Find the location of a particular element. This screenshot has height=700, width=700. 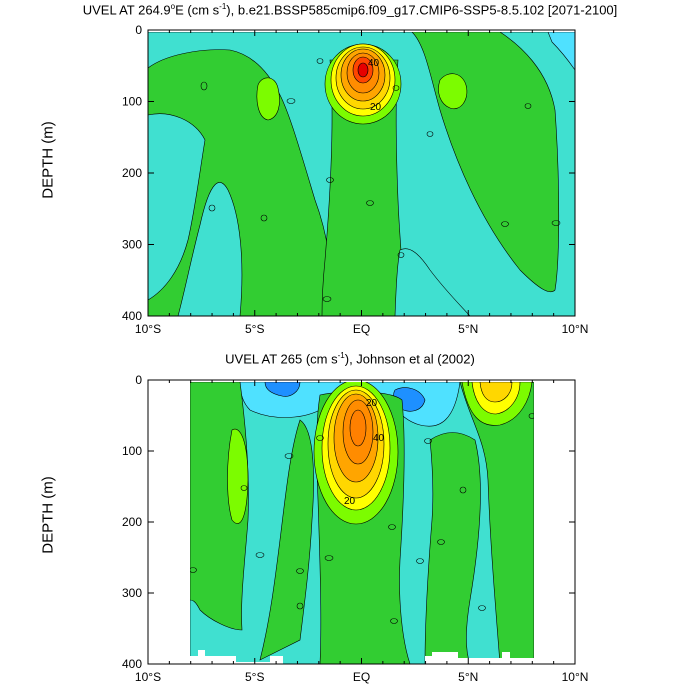

top-contour-labels: 40 20 is located at coordinates (375, 85).